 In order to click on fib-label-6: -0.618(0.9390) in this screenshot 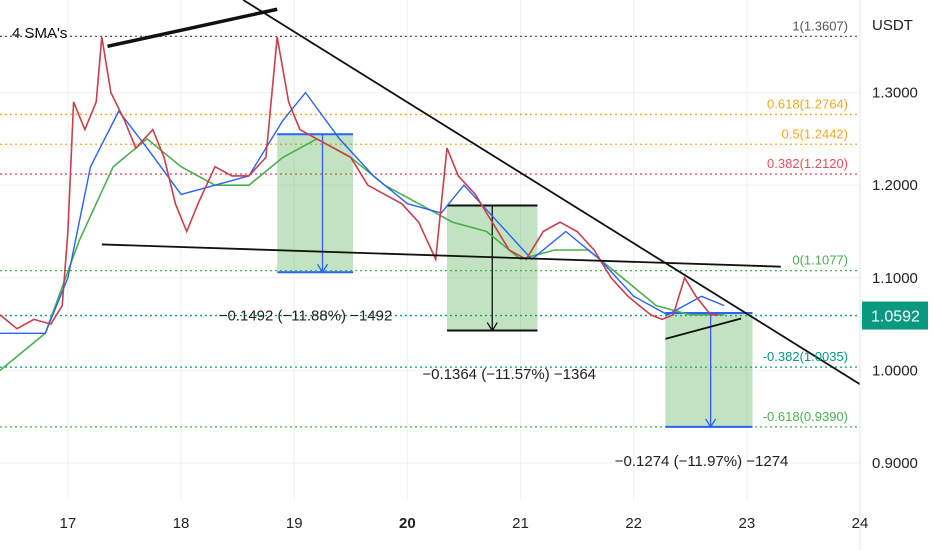, I will do `click(805, 416)`.